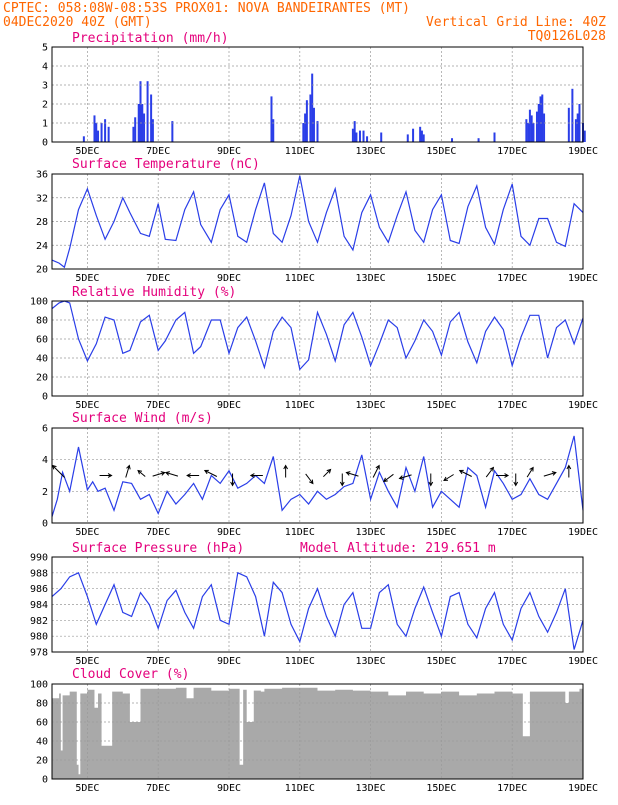  Describe the element at coordinates (516, 22) in the screenshot. I see `header-grid-line: Vertical Grid Line: 40Z` at that location.